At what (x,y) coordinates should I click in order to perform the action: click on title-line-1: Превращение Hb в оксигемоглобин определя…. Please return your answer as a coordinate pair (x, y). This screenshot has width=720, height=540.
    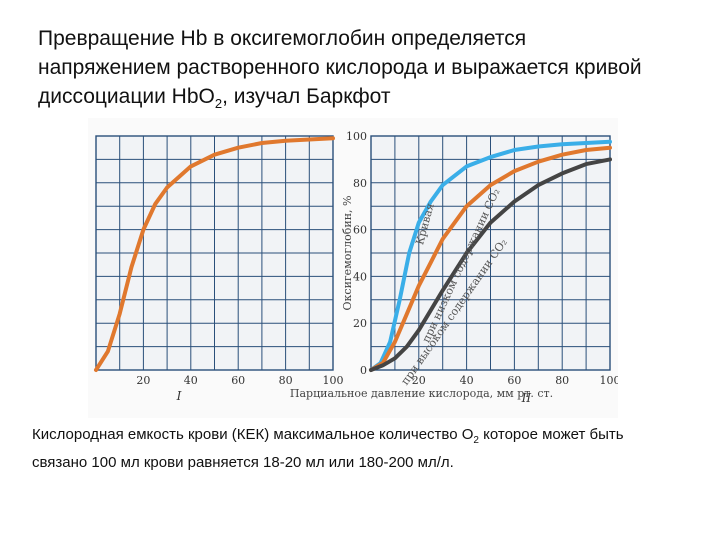
    Looking at the image, I should click on (282, 38).